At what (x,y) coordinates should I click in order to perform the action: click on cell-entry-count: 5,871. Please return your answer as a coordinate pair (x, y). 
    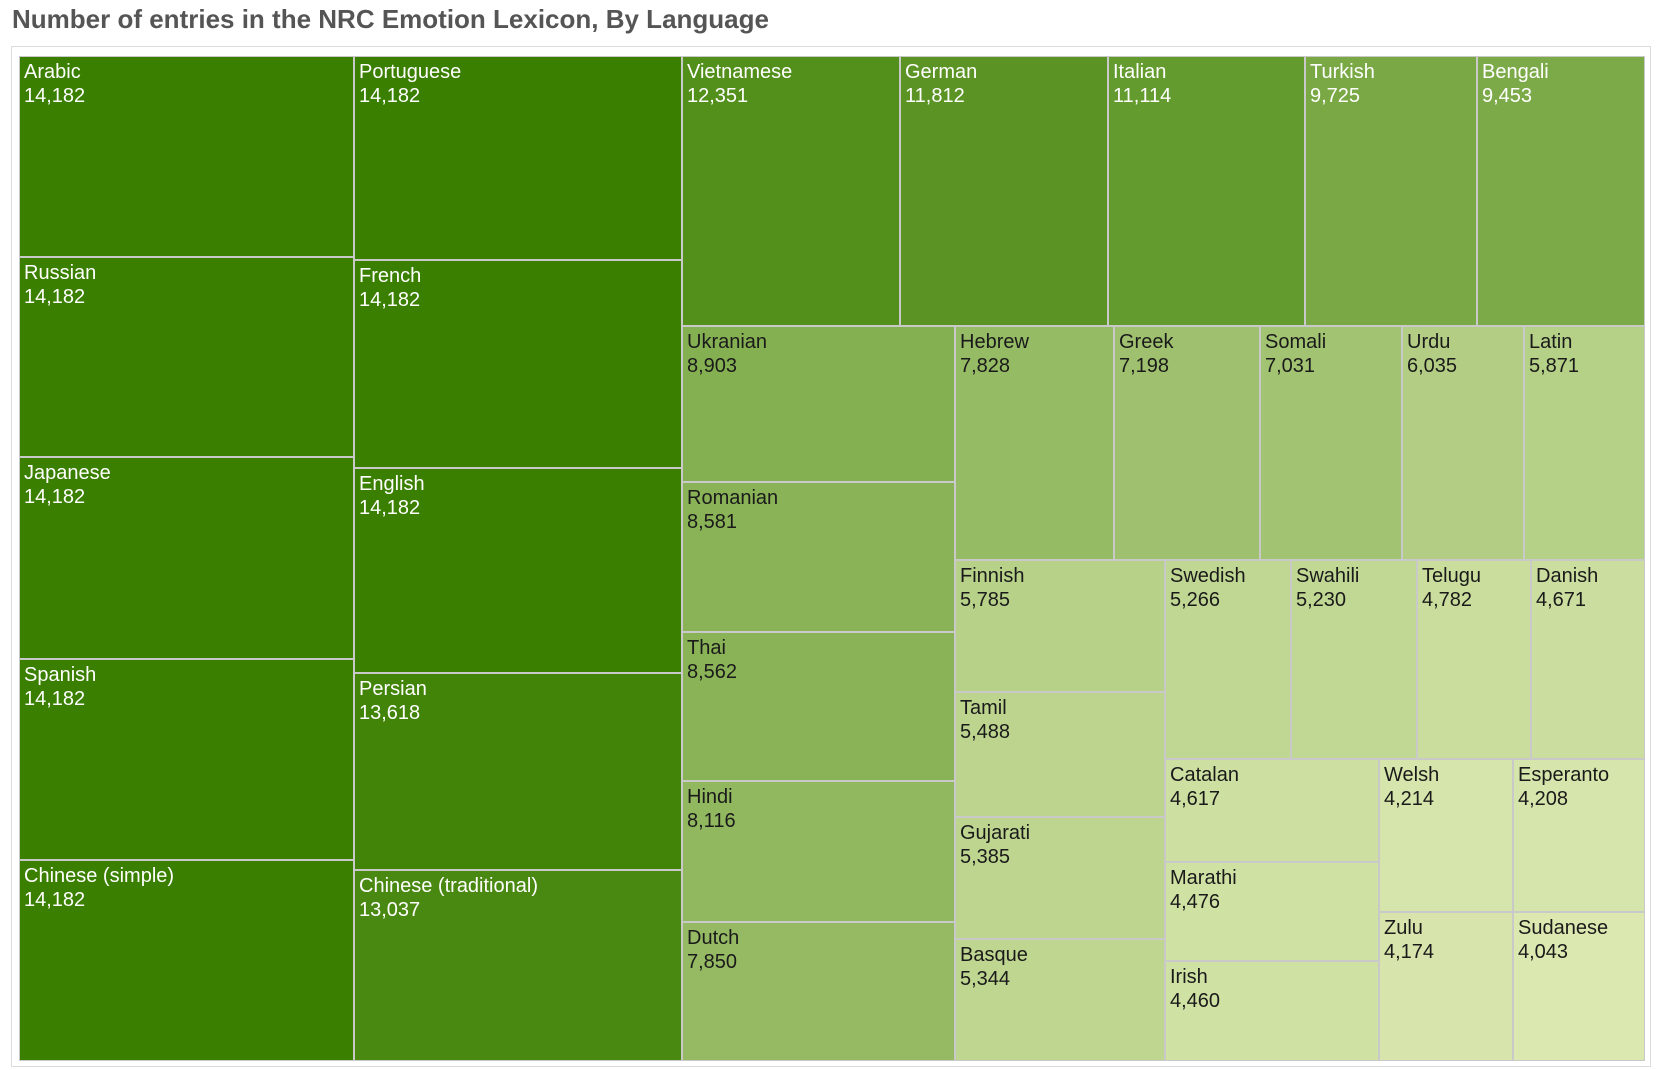
    Looking at the image, I should click on (1554, 366).